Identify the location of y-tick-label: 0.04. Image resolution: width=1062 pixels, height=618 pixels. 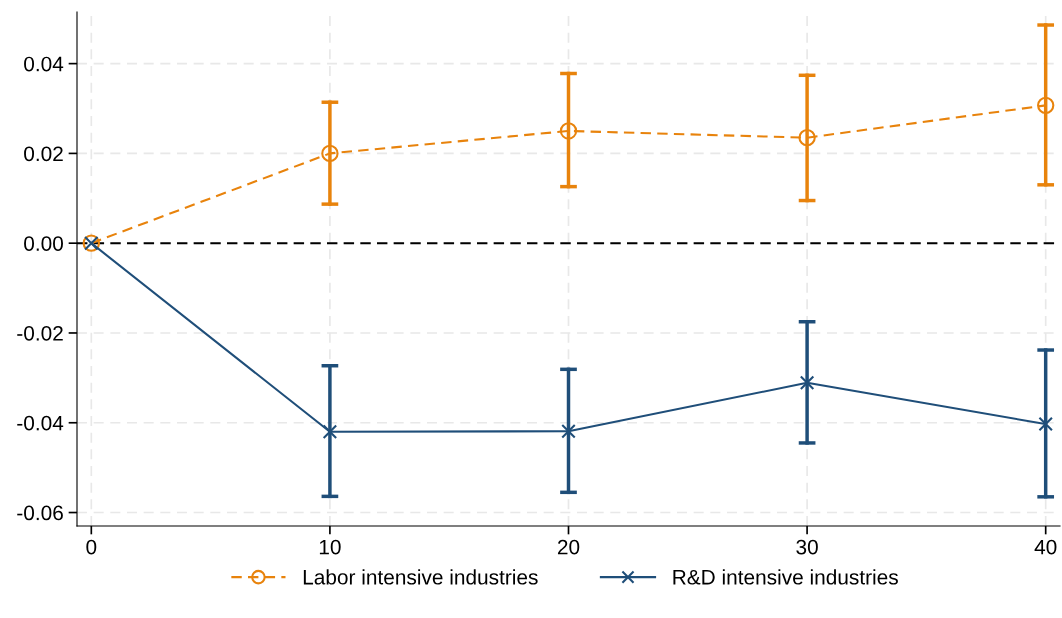
(44, 64).